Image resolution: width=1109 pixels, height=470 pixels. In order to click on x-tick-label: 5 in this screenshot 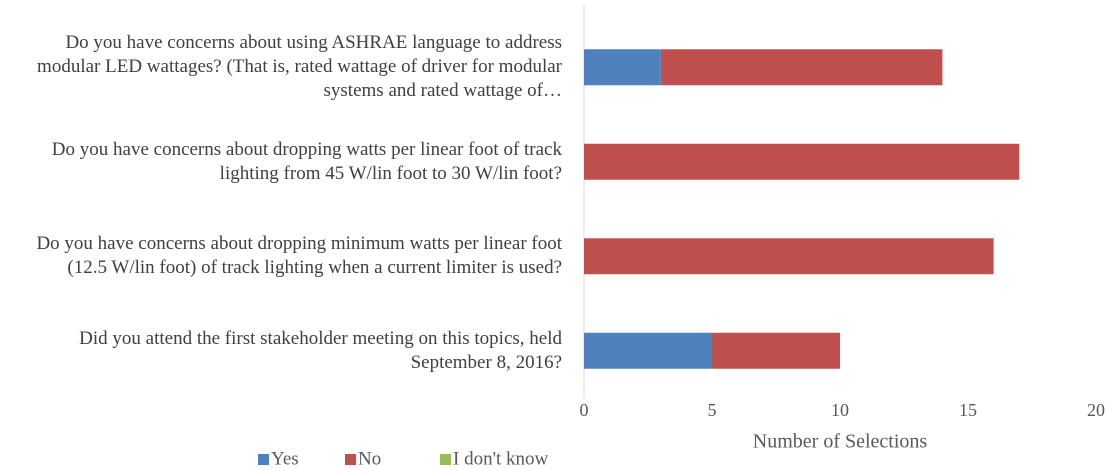, I will do `click(712, 410)`.